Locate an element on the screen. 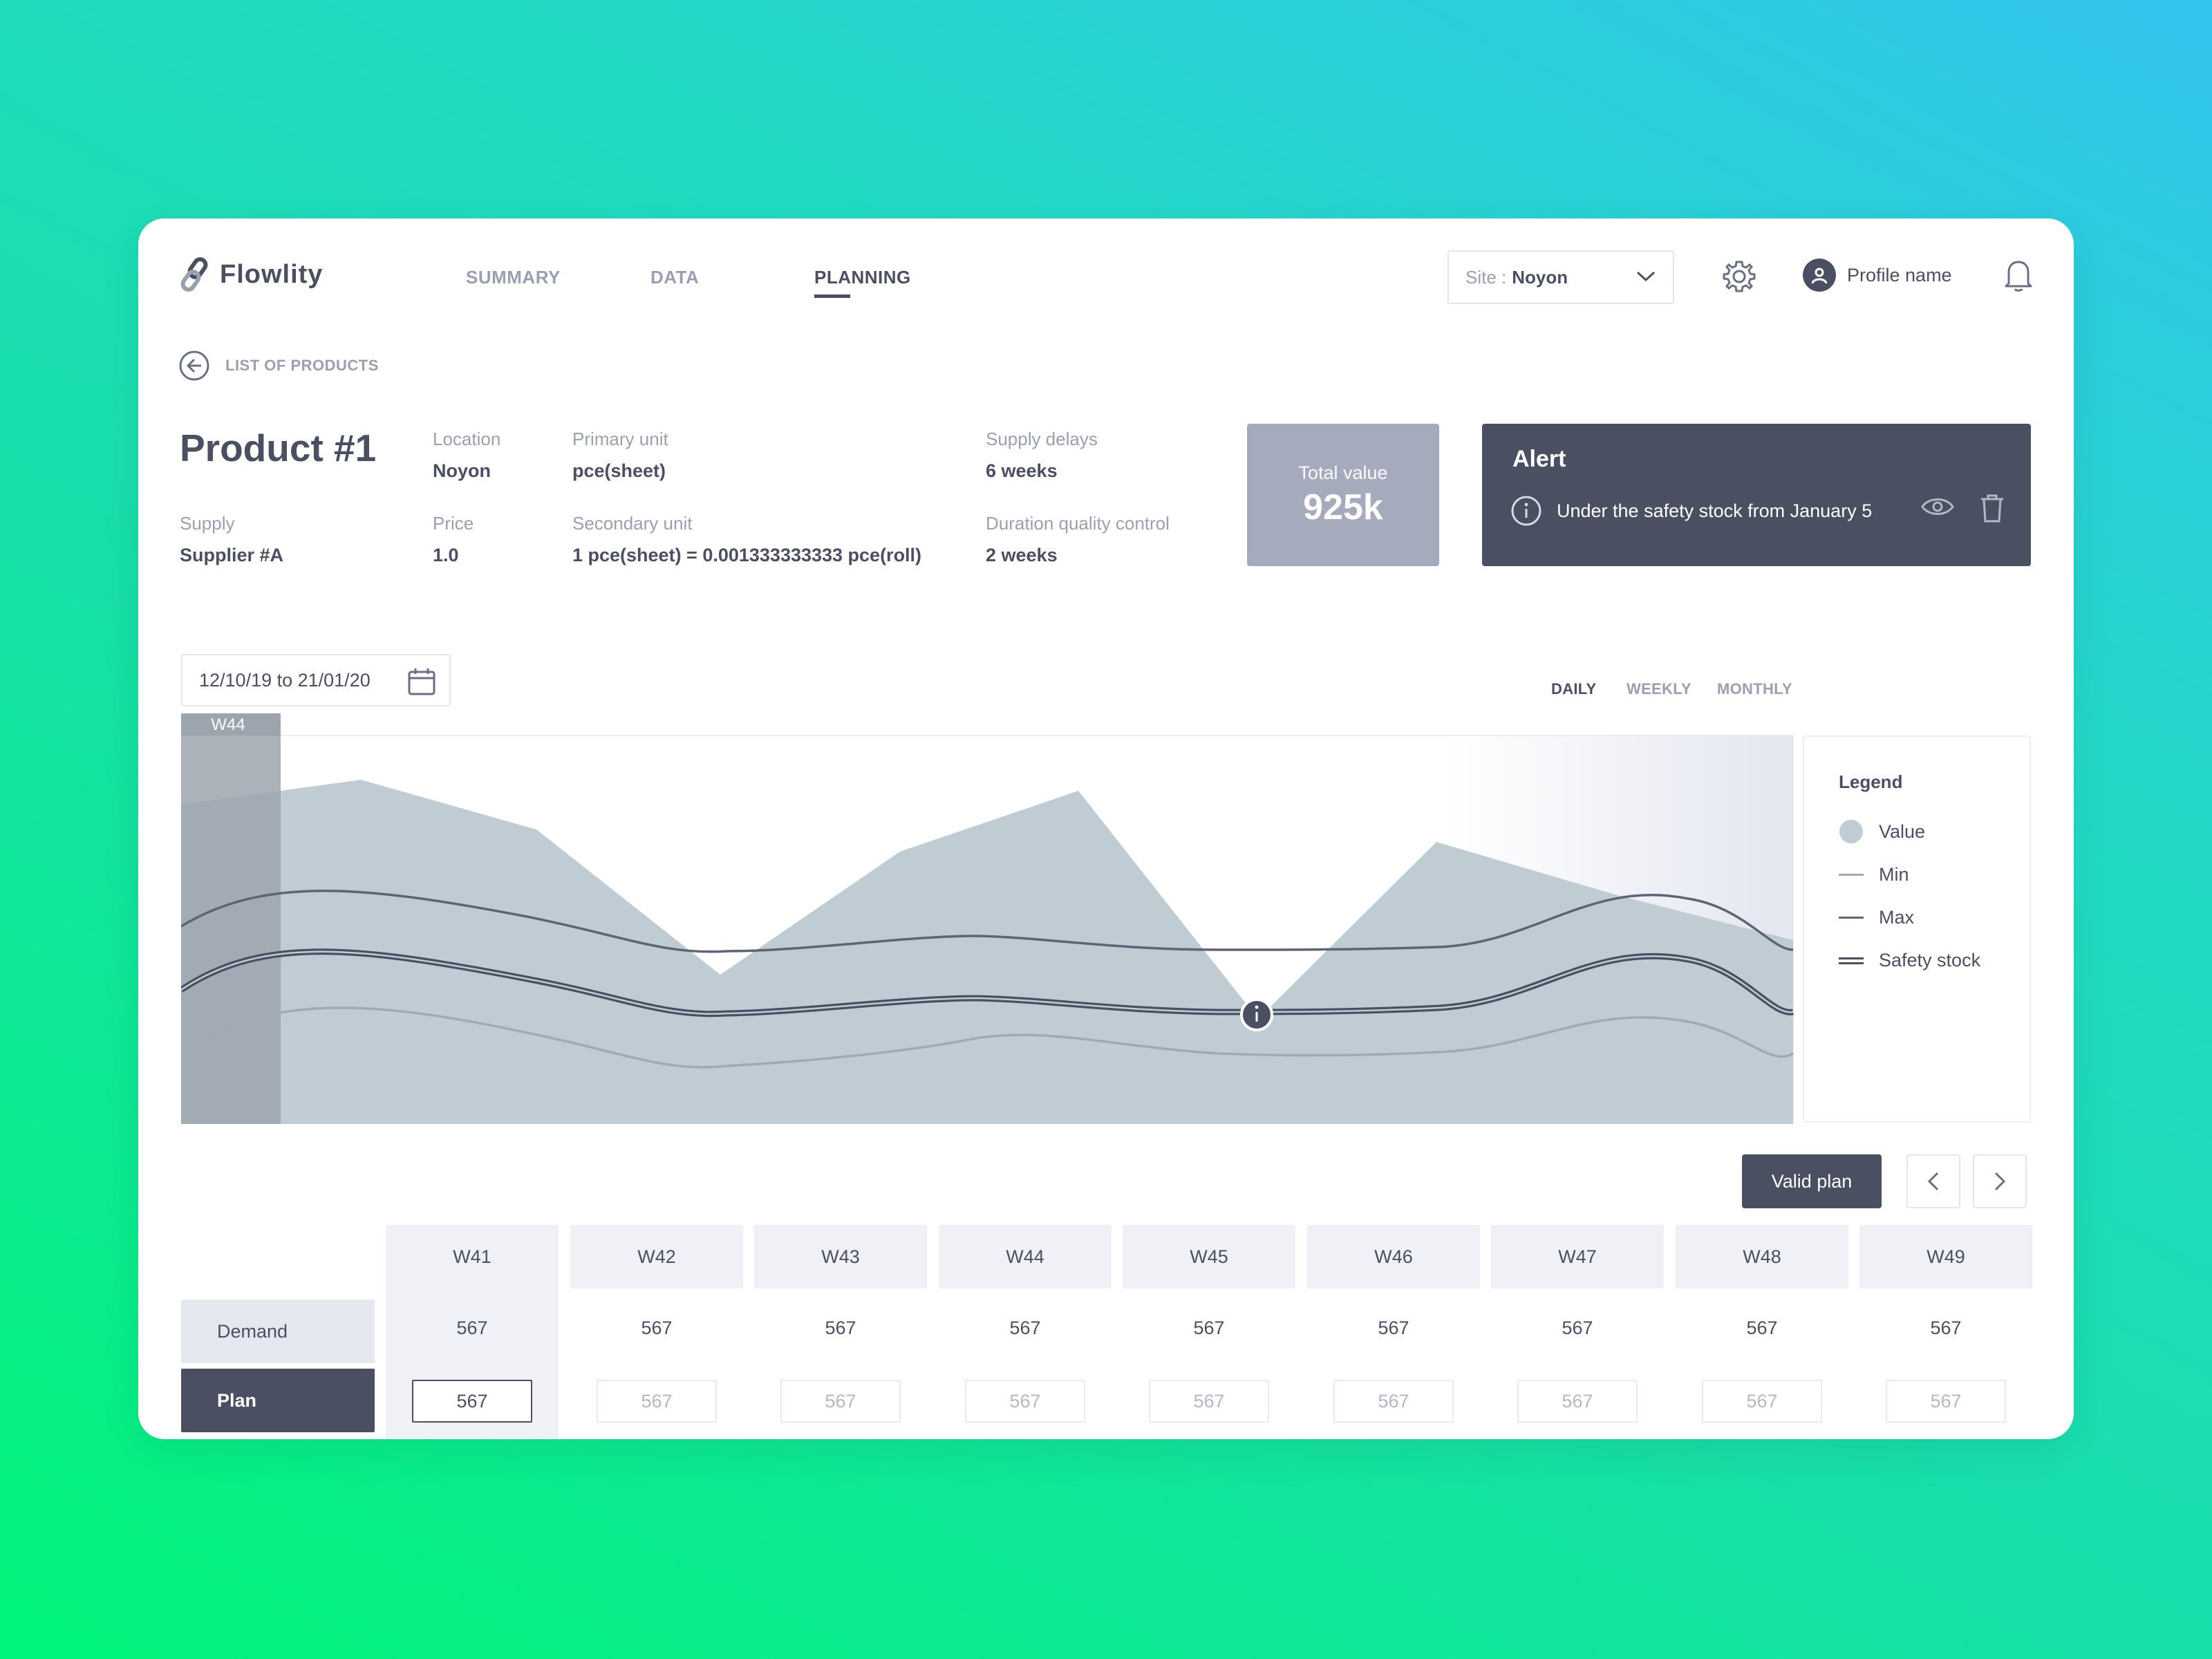 This screenshot has width=2212, height=1659. safety-stock-line-gap is located at coordinates (988, 983).